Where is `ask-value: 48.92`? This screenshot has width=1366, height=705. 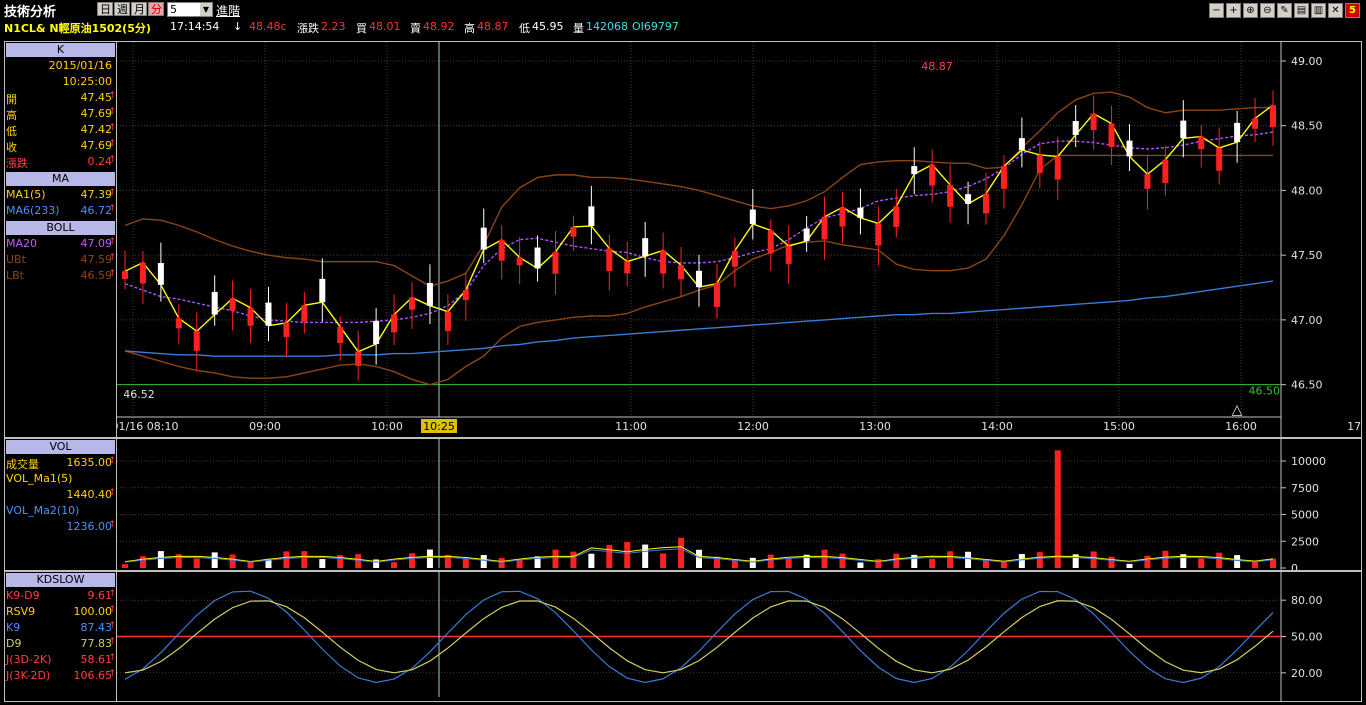
ask-value: 48.92 is located at coordinates (439, 26).